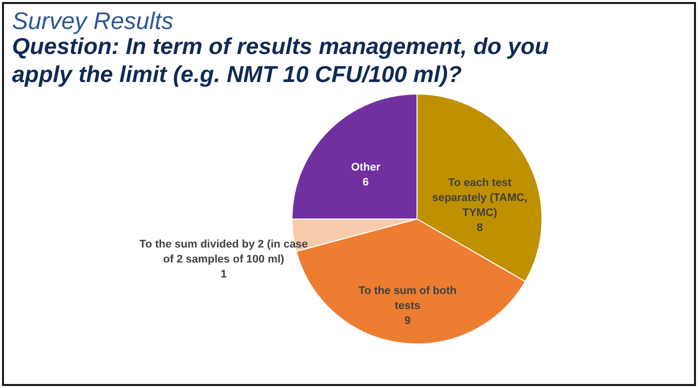 The width and height of the screenshot is (698, 388). I want to click on chart-subtitle: Question: In term of results management, do you apply the limit (e.g. NMT 10 CFU/100 ml)?, so click(280, 60).